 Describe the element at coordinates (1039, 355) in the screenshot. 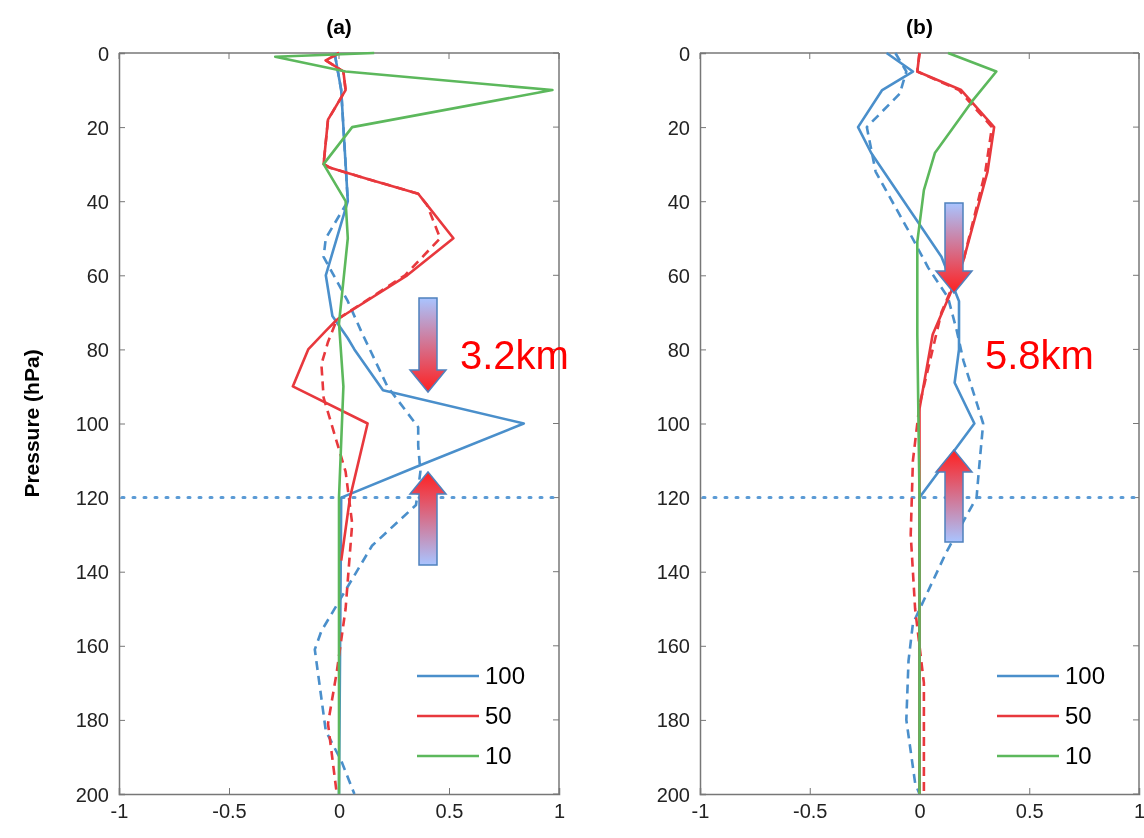

I see `annotation: 5.8km` at that location.